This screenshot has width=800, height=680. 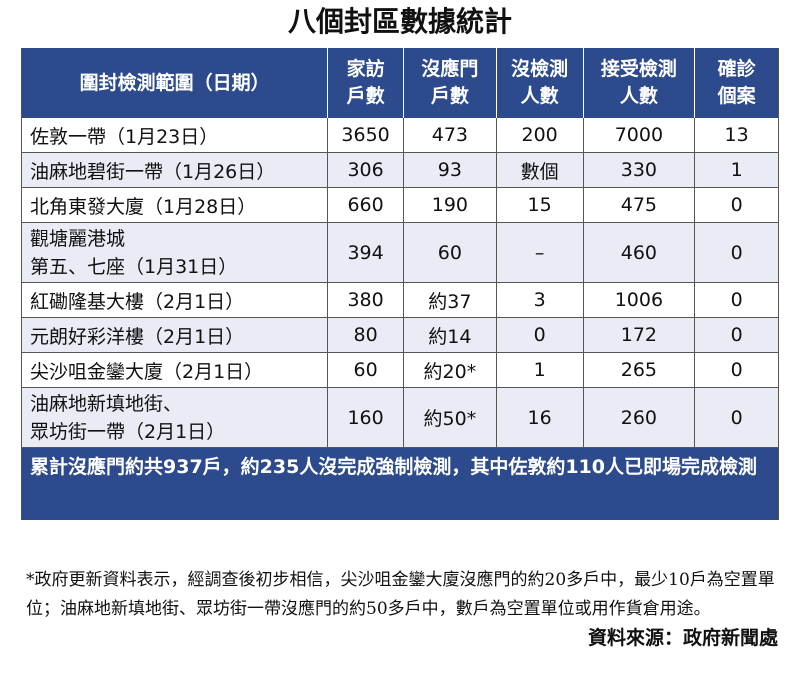 I want to click on area-cell: 油麻地碧街一帶（1月26日）, so click(x=175, y=170).